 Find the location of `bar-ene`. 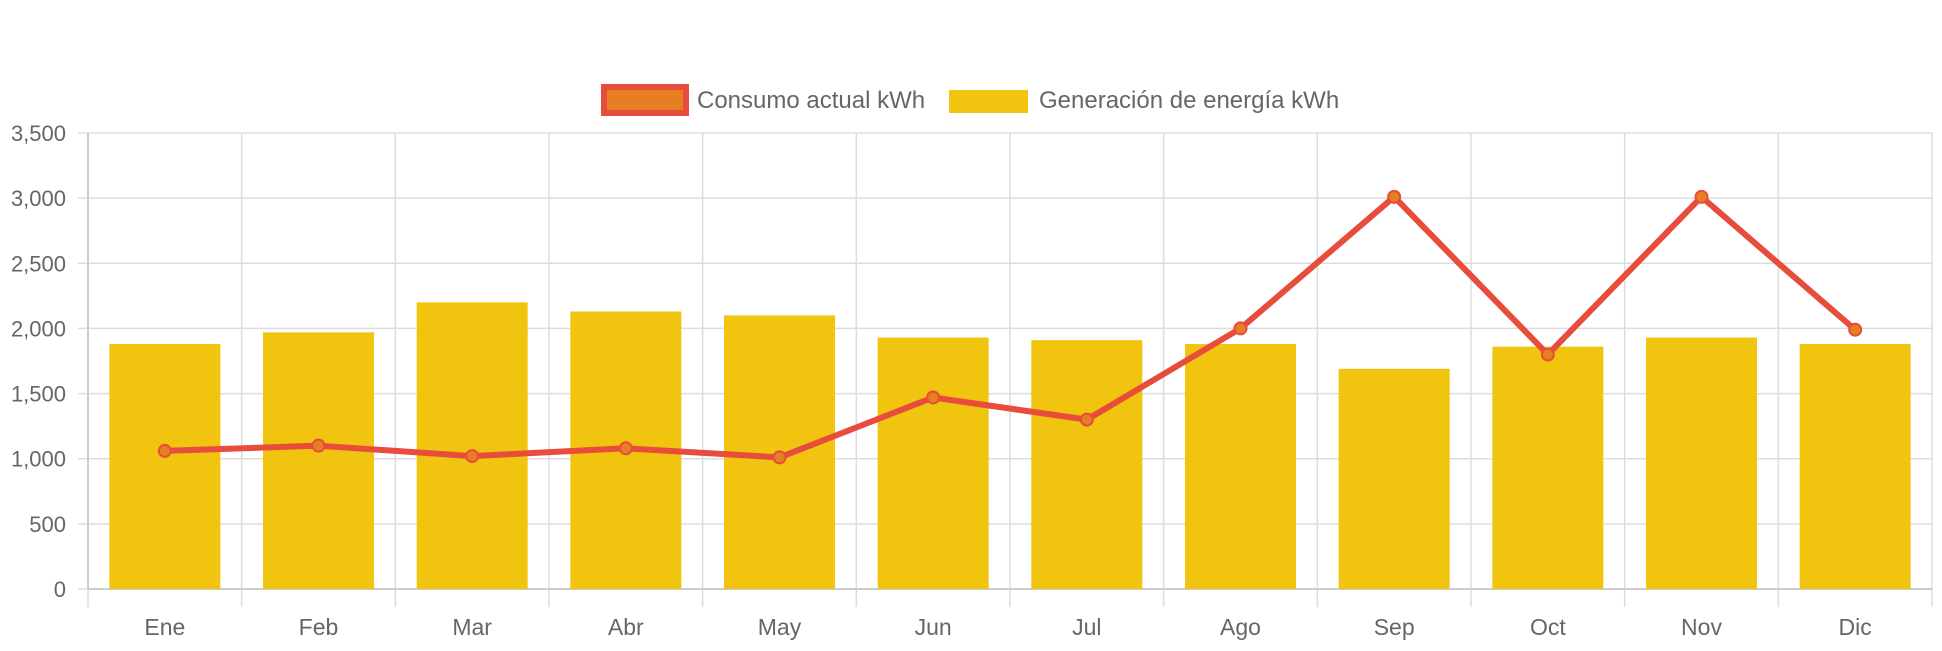

bar-ene is located at coordinates (165, 466).